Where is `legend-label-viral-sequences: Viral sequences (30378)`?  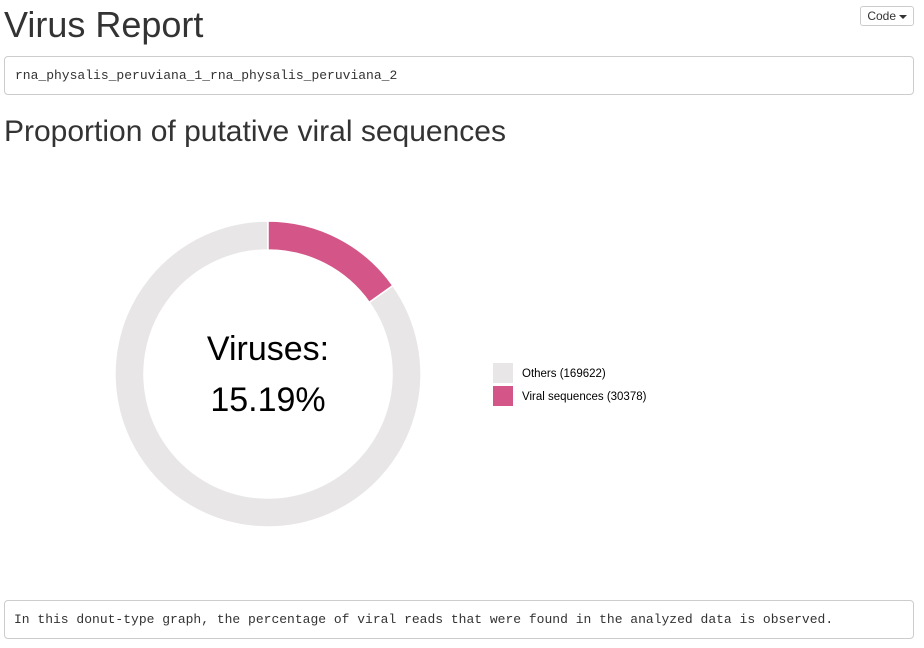 legend-label-viral-sequences: Viral sequences (30378) is located at coordinates (584, 397).